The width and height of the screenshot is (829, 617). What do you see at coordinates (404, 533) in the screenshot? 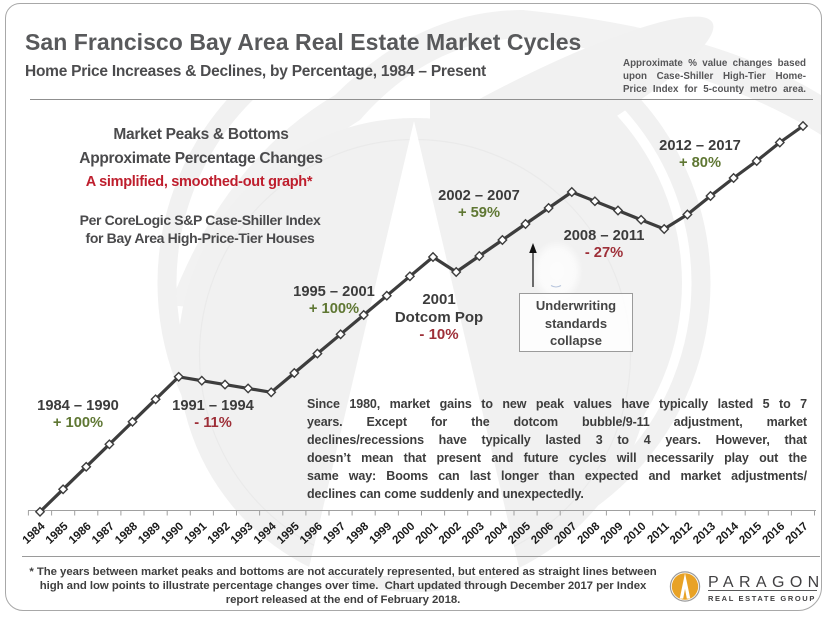
I see `svg-text: 2000` at bounding box center [404, 533].